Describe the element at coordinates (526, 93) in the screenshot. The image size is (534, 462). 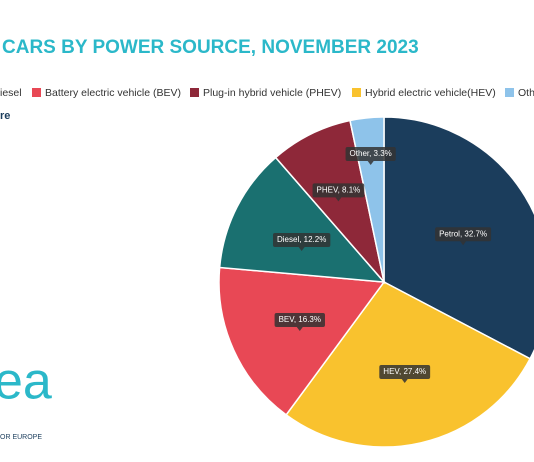
I see `legend-label: Oth` at that location.